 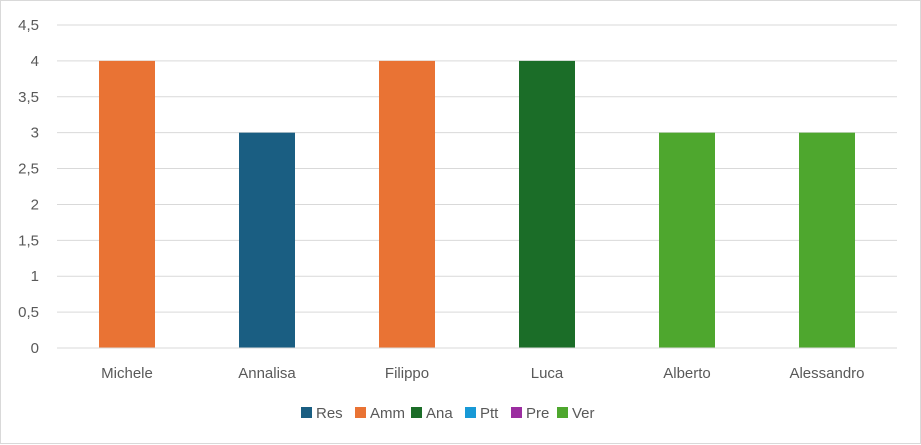 What do you see at coordinates (127, 204) in the screenshot?
I see `bar-michele` at bounding box center [127, 204].